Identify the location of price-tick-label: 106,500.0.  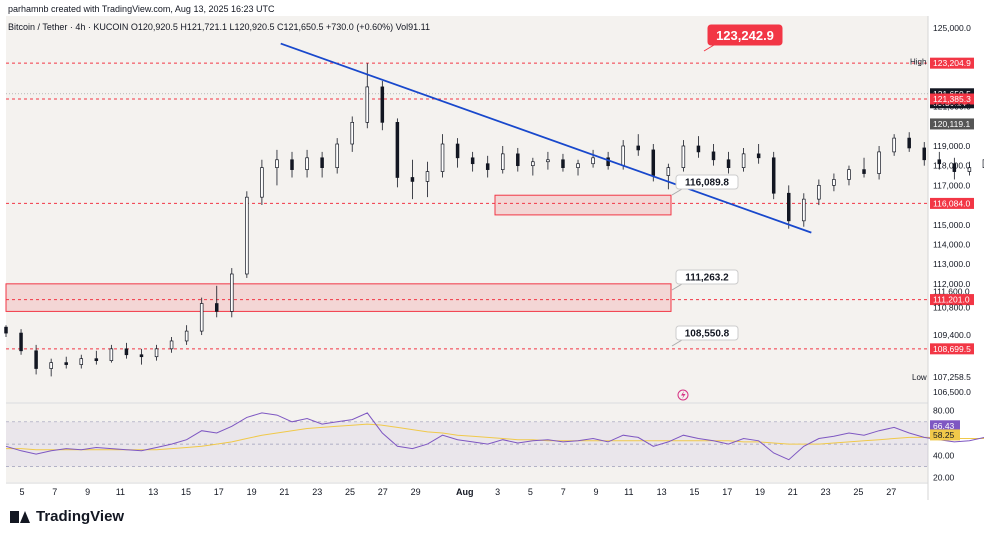
(952, 392).